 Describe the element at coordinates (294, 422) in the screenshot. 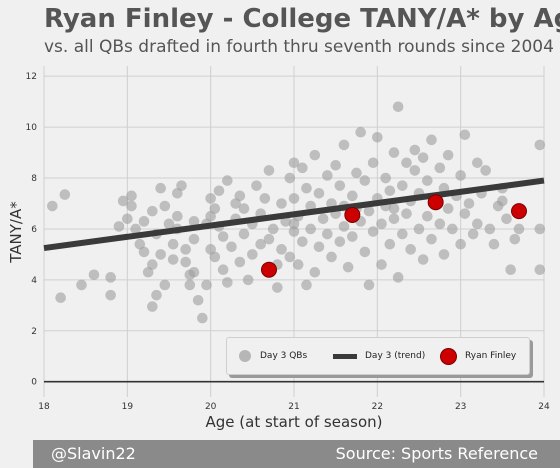

I see `x-axis-label: Age (at start of season)` at that location.